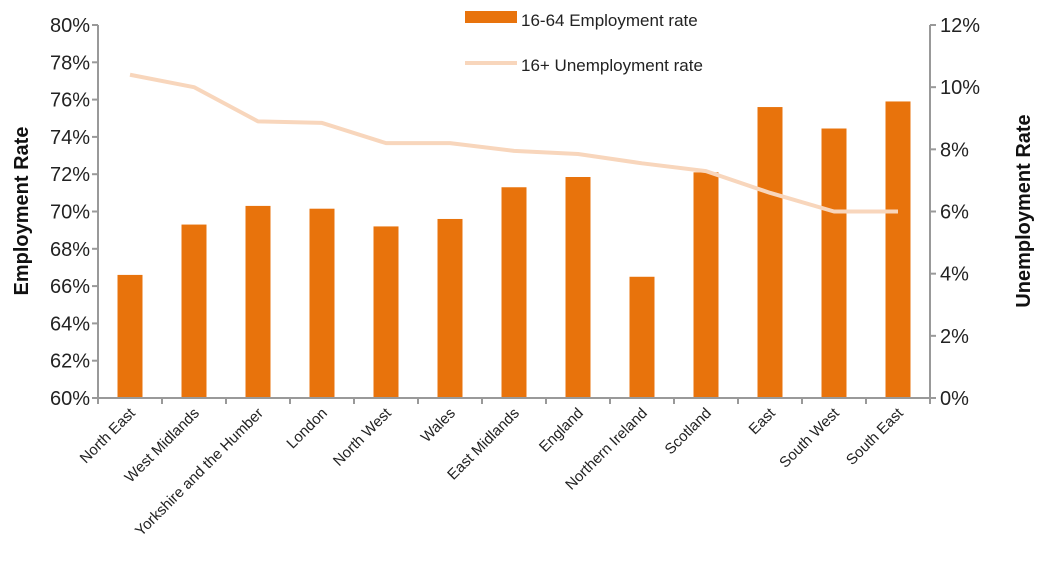  I want to click on category-label: Wales, so click(438, 425).